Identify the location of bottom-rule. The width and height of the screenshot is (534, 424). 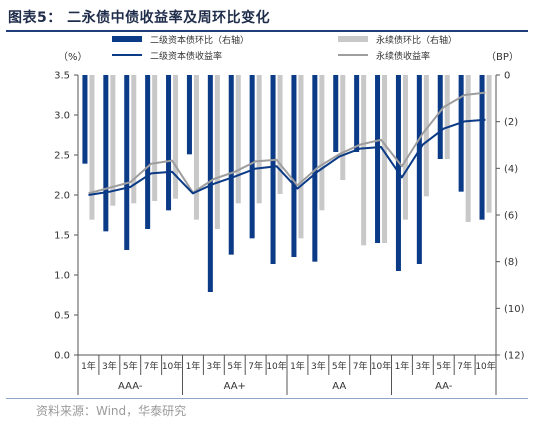
(267, 398).